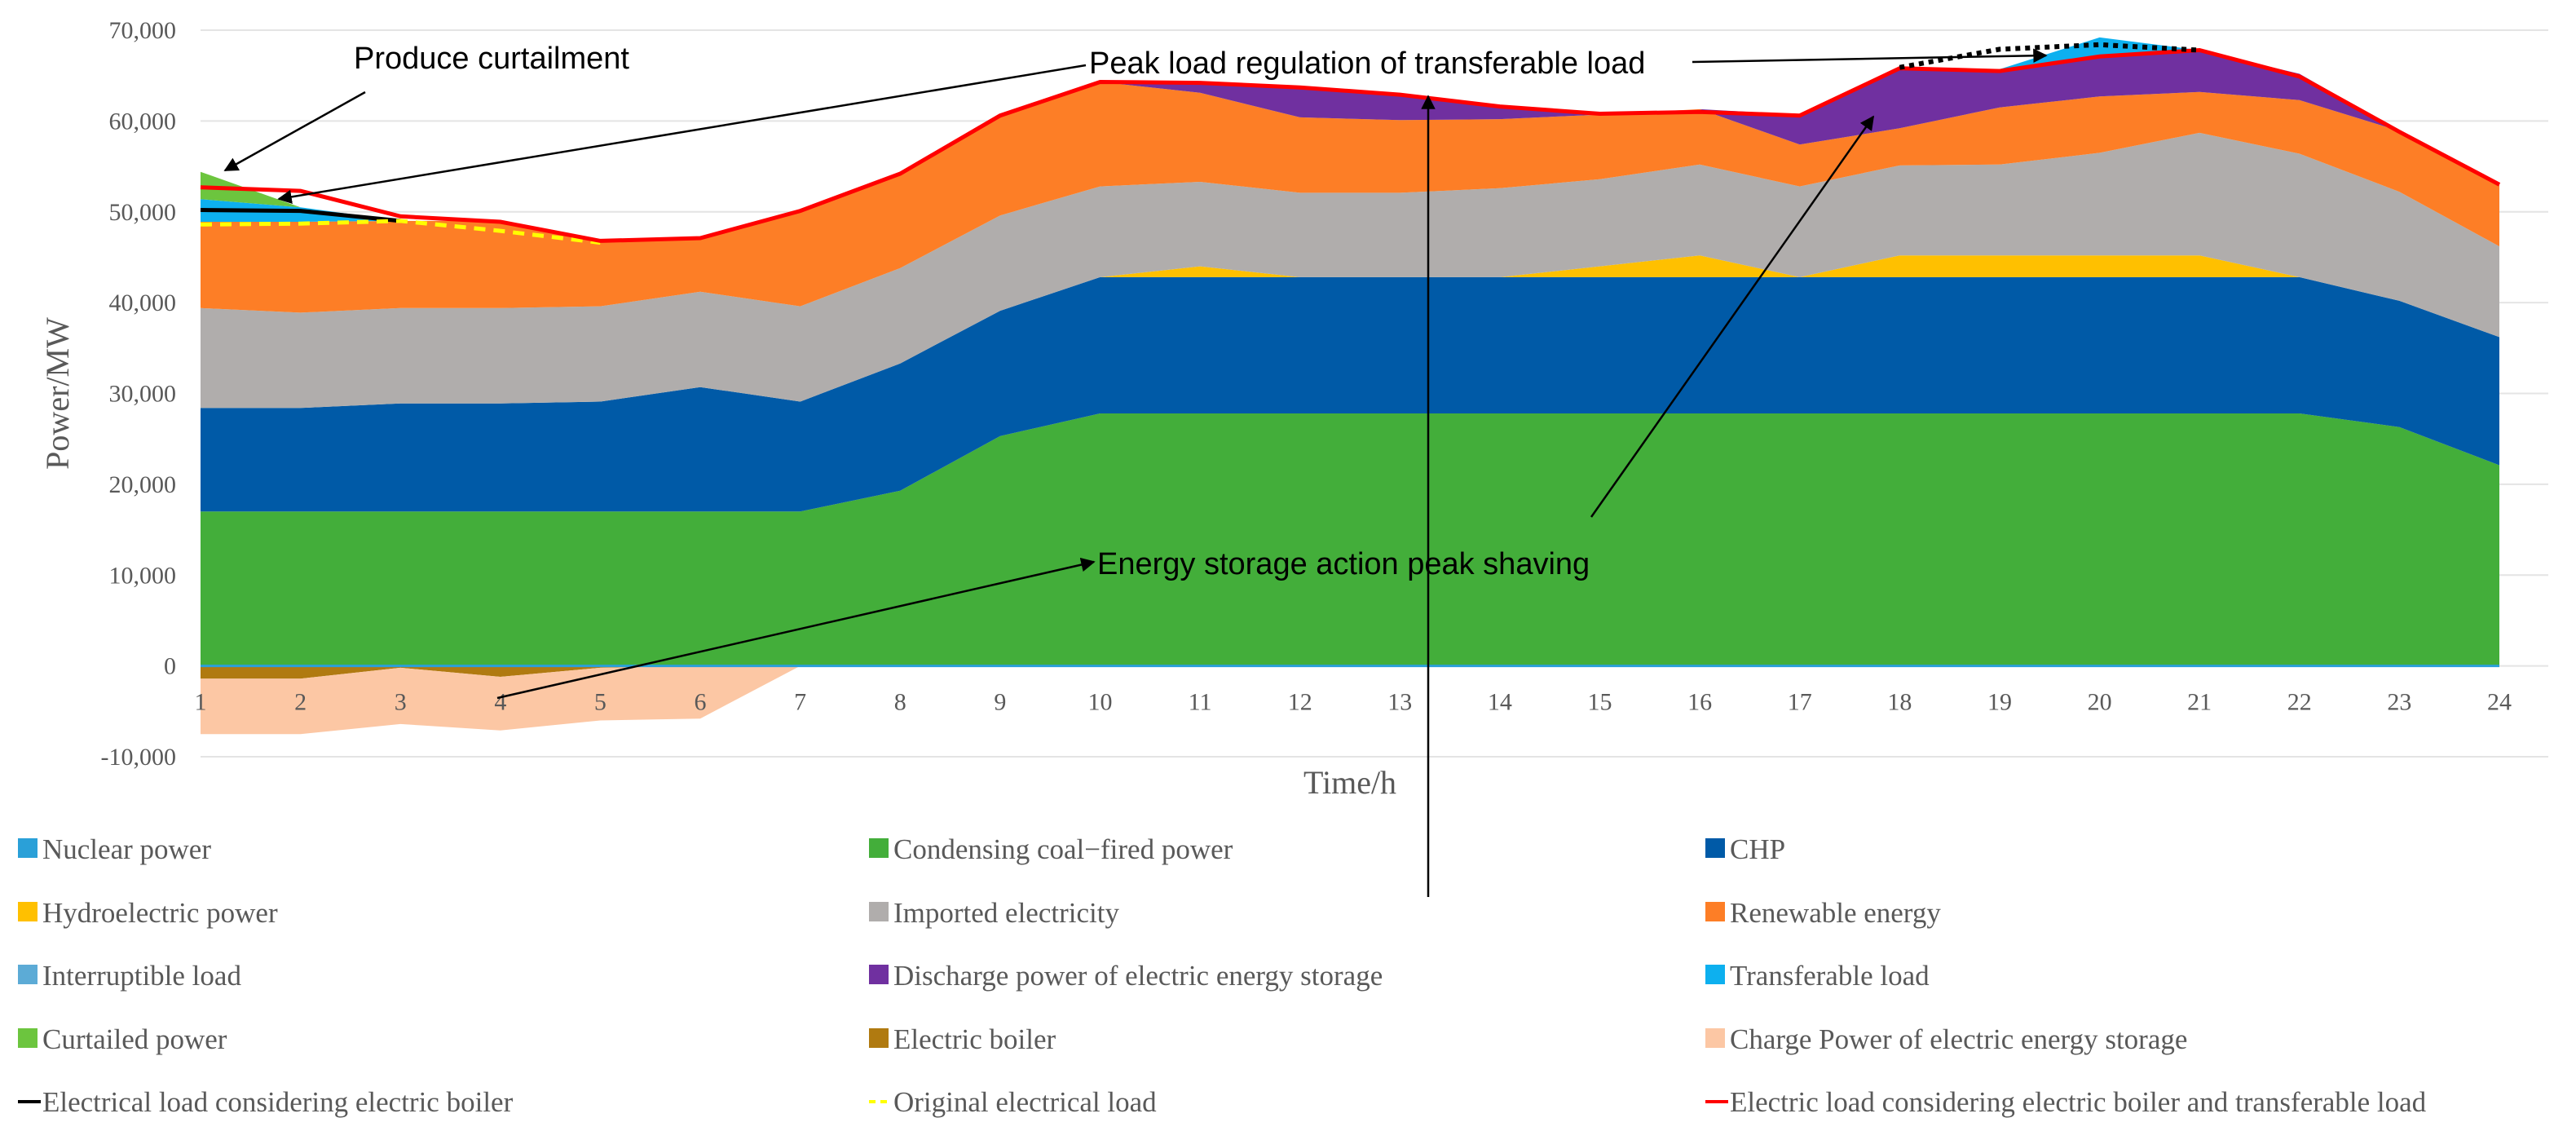 This screenshot has height=1140, width=2576. What do you see at coordinates (1830, 976) in the screenshot?
I see `legend-label: Transferable load` at bounding box center [1830, 976].